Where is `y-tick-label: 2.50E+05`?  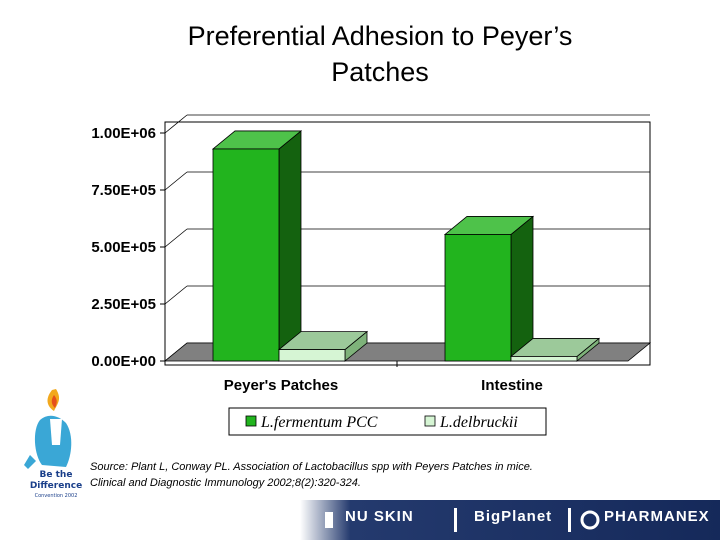 y-tick-label: 2.50E+05 is located at coordinates (123, 304).